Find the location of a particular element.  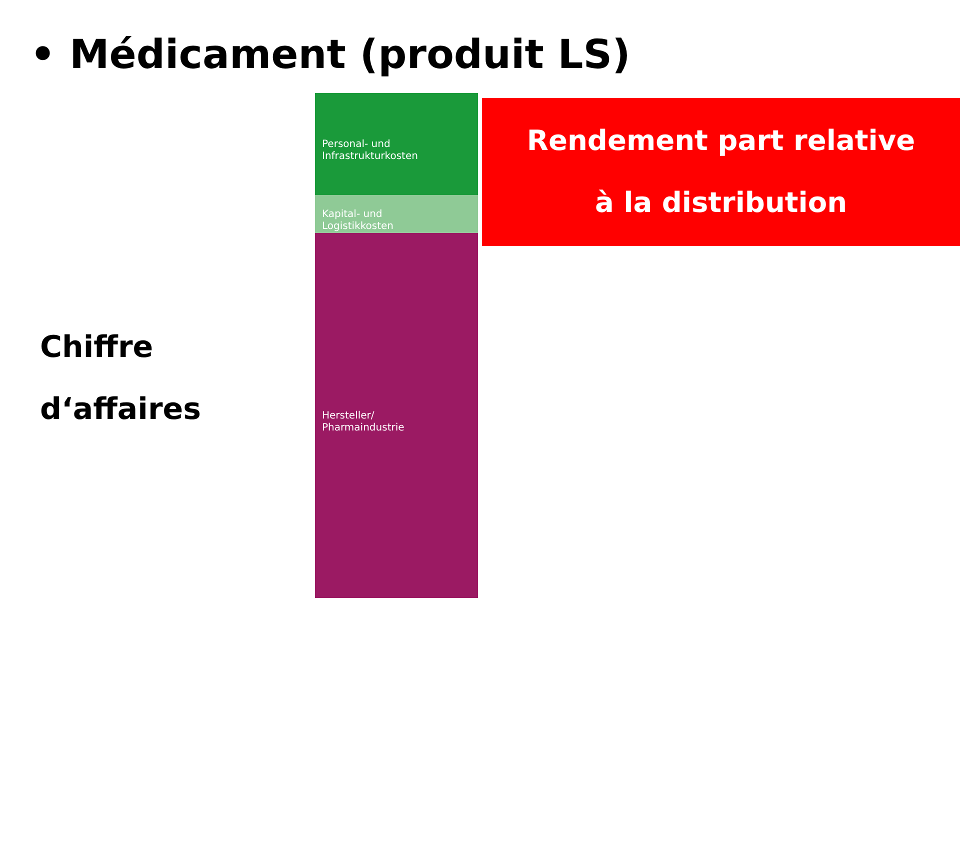

series-label: Personal- und Infrastrukturkosten is located at coordinates (370, 150).